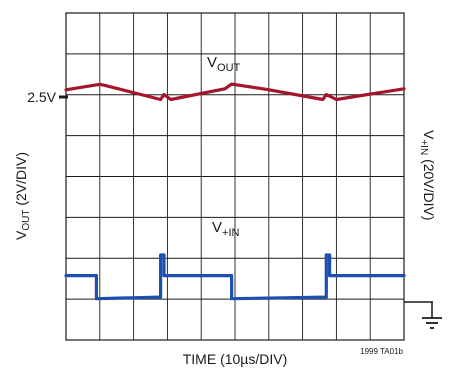 This screenshot has height=371, width=451. Describe the element at coordinates (229, 68) in the screenshot. I see `vout-trace-label-sub: OUT` at that location.